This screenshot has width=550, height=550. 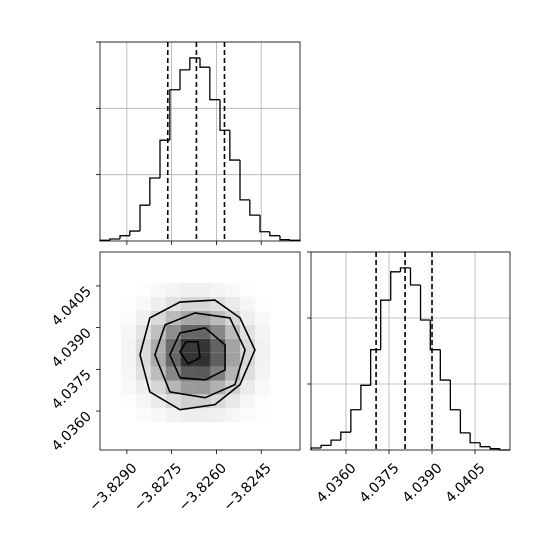 What do you see at coordinates (337, 483) in the screenshot?
I see `x-tick-label: 4.0360` at bounding box center [337, 483].